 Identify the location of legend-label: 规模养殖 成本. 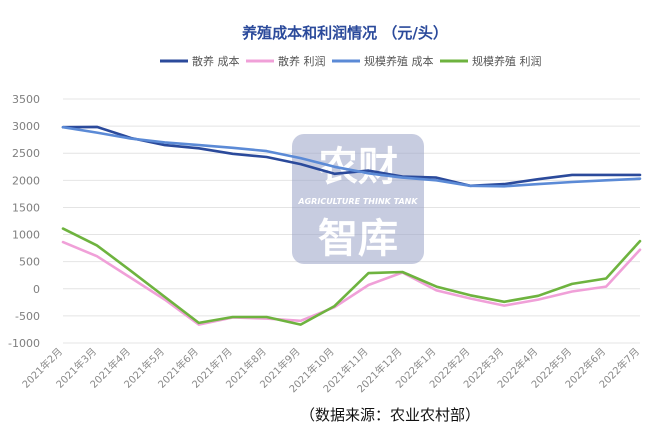
(399, 61).